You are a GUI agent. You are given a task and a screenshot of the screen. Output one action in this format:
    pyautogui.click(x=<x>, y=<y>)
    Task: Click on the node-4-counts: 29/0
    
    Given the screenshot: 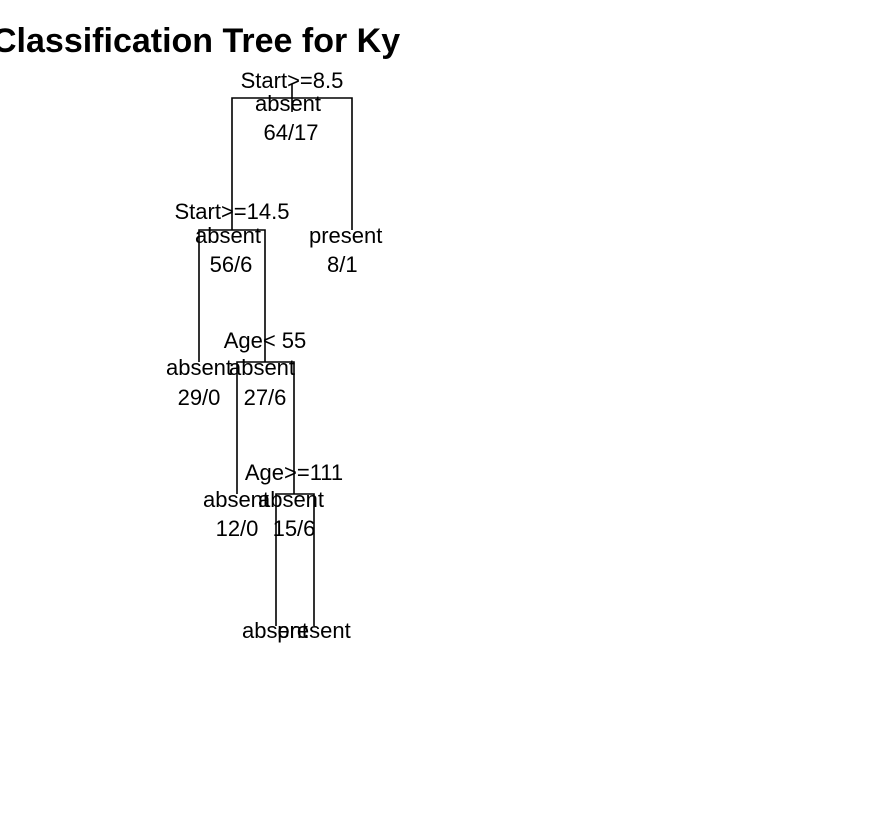 What is the action you would take?
    pyautogui.click(x=199, y=397)
    